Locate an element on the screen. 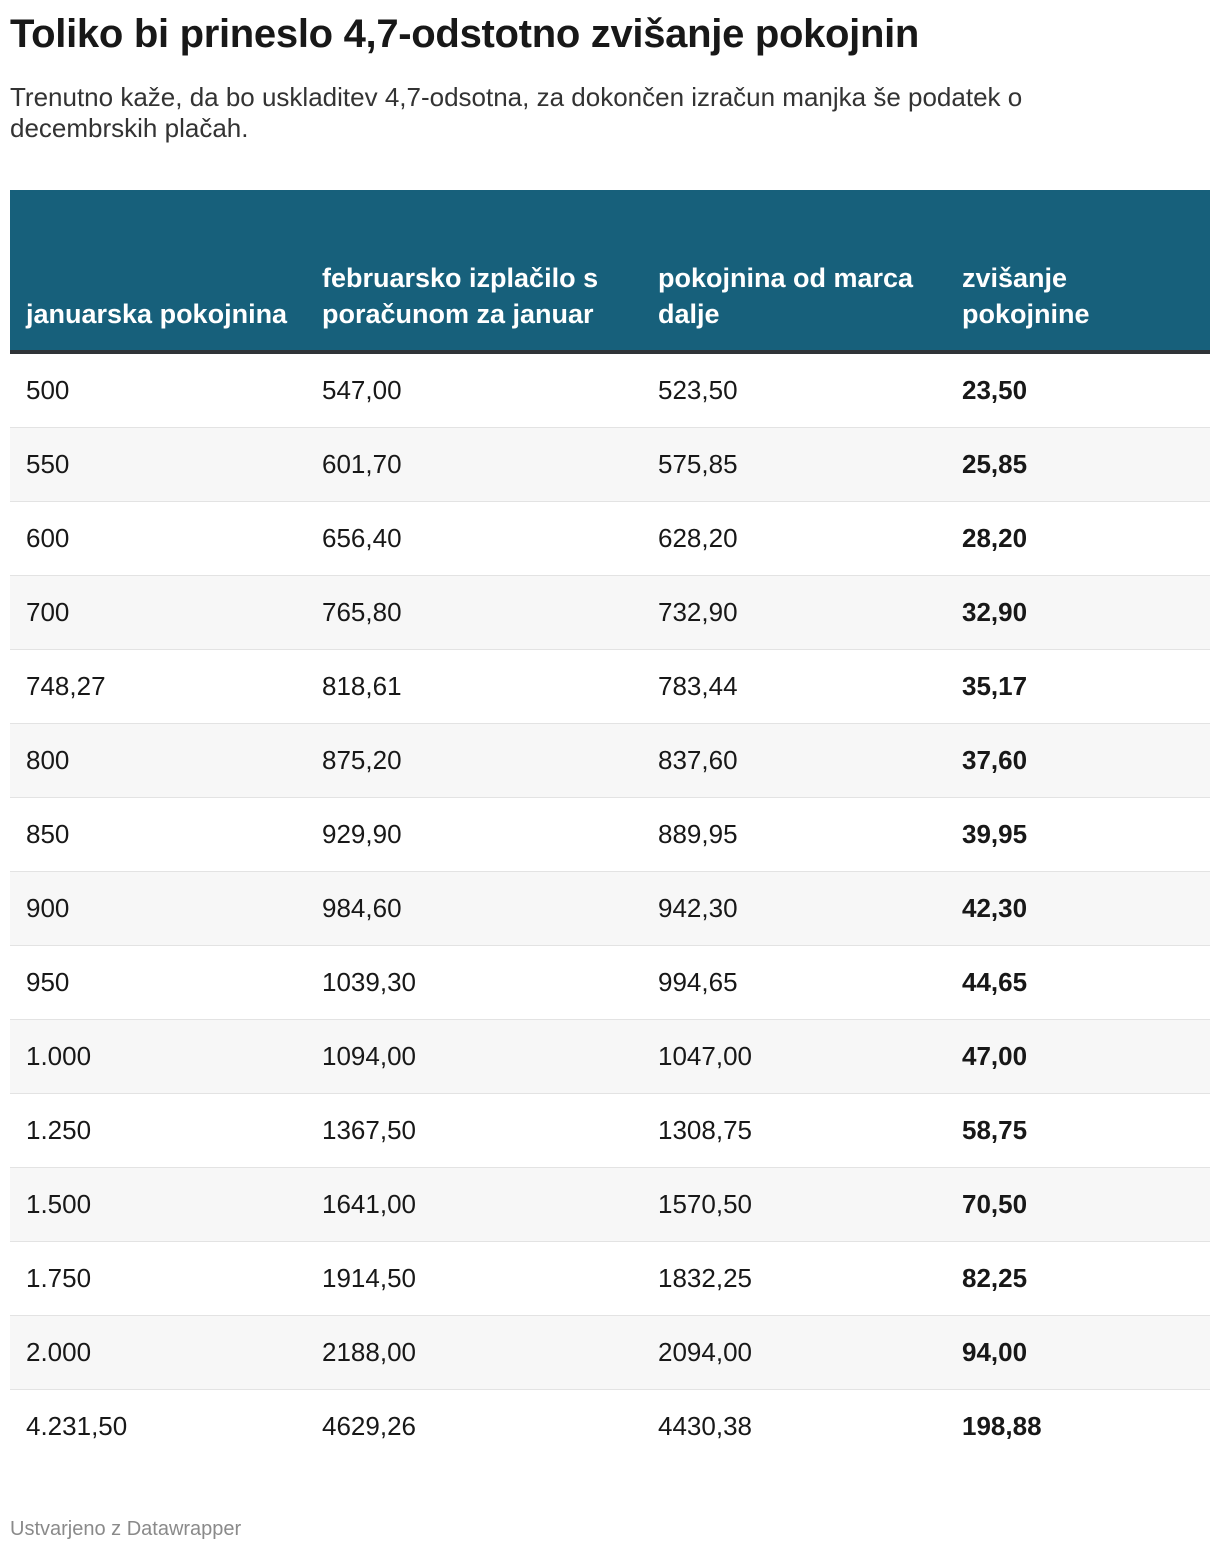 This screenshot has width=1220, height=1554. table-row: 748,27 818,61 783,44 35,17 is located at coordinates (610, 686).